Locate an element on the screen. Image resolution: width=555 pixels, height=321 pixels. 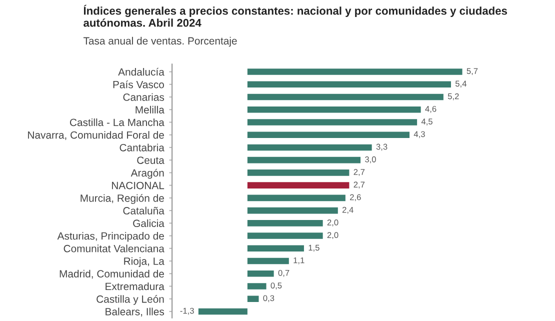
data-label: 4,5 is located at coordinates (426, 122).